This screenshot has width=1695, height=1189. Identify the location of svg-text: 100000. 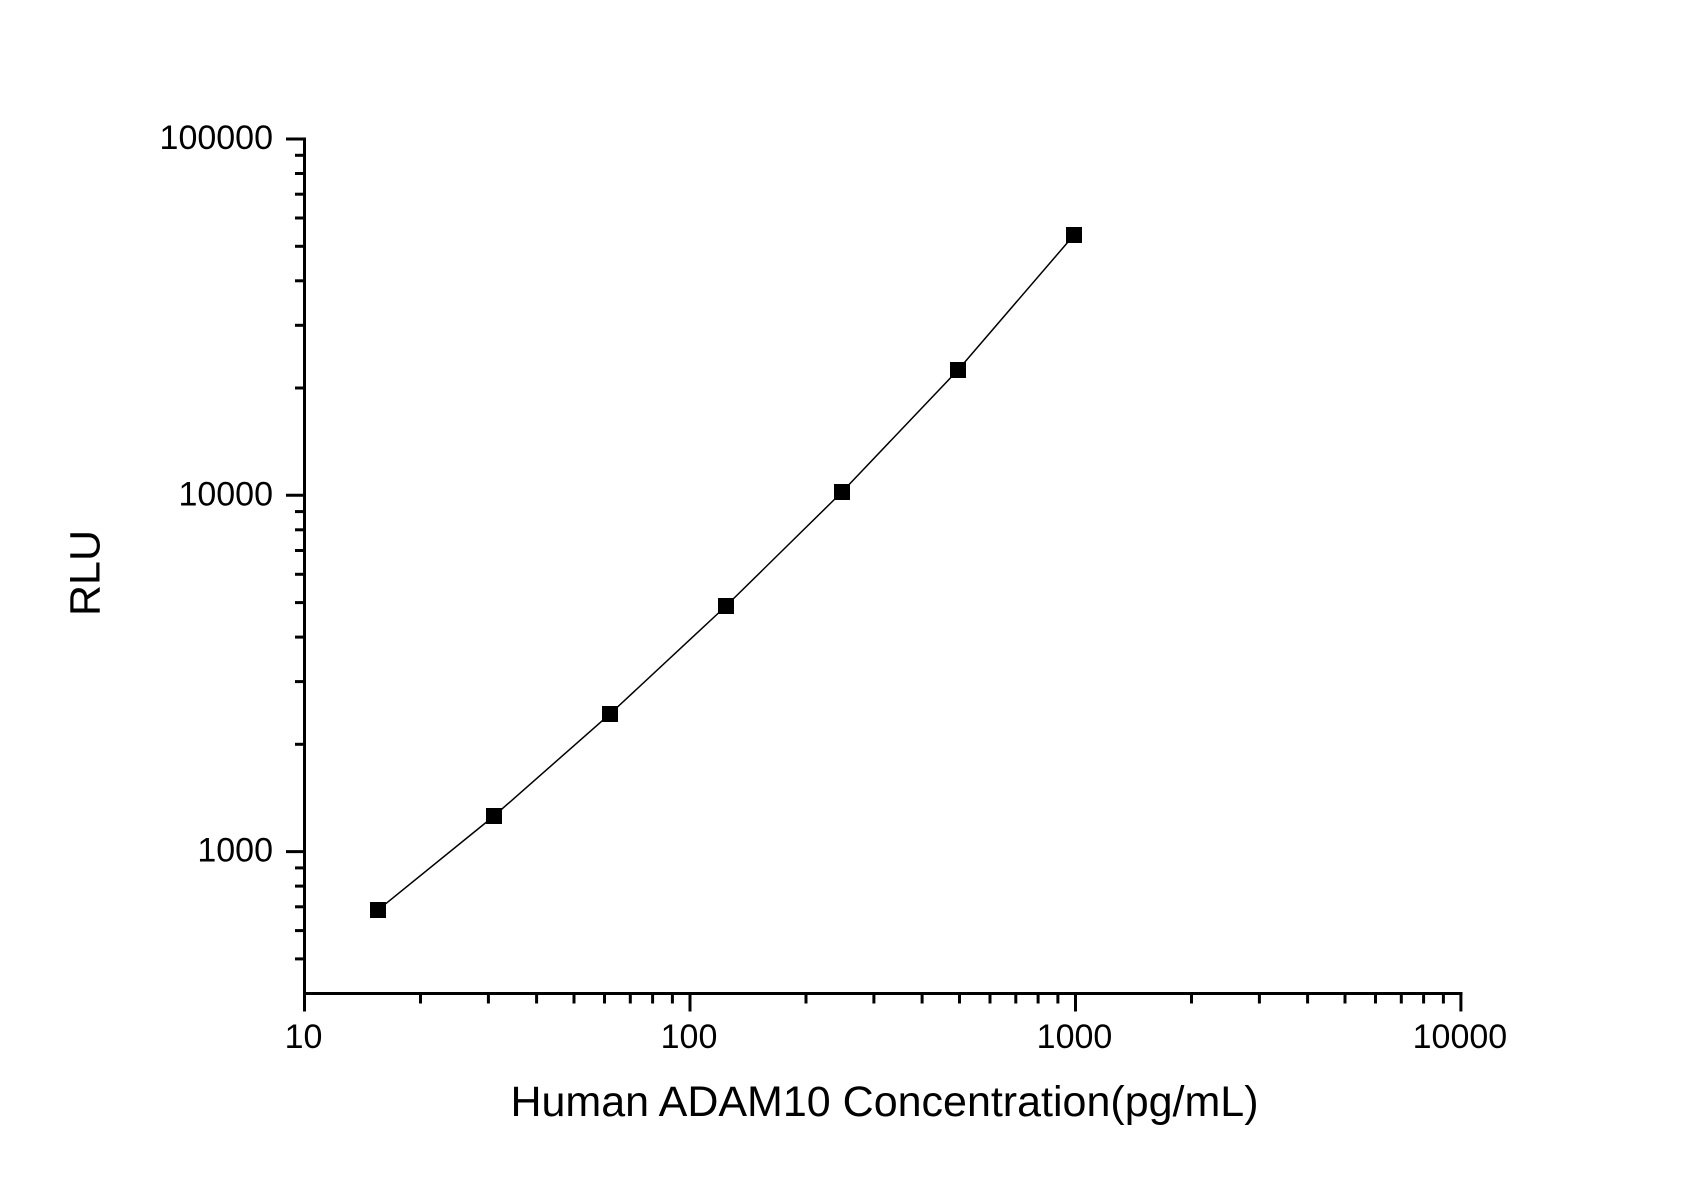
(216, 138).